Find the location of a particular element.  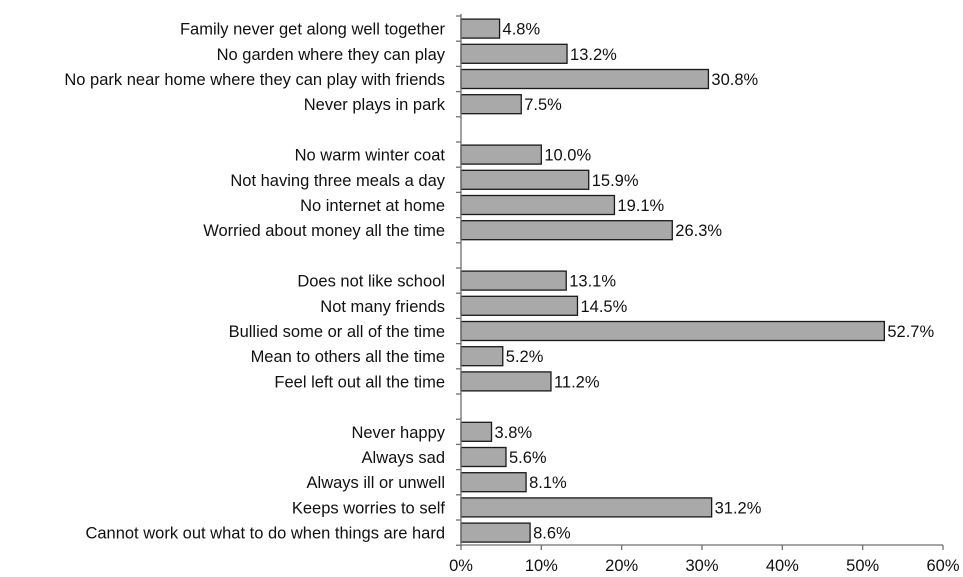

category-label: Not having three meals a day is located at coordinates (337, 181).